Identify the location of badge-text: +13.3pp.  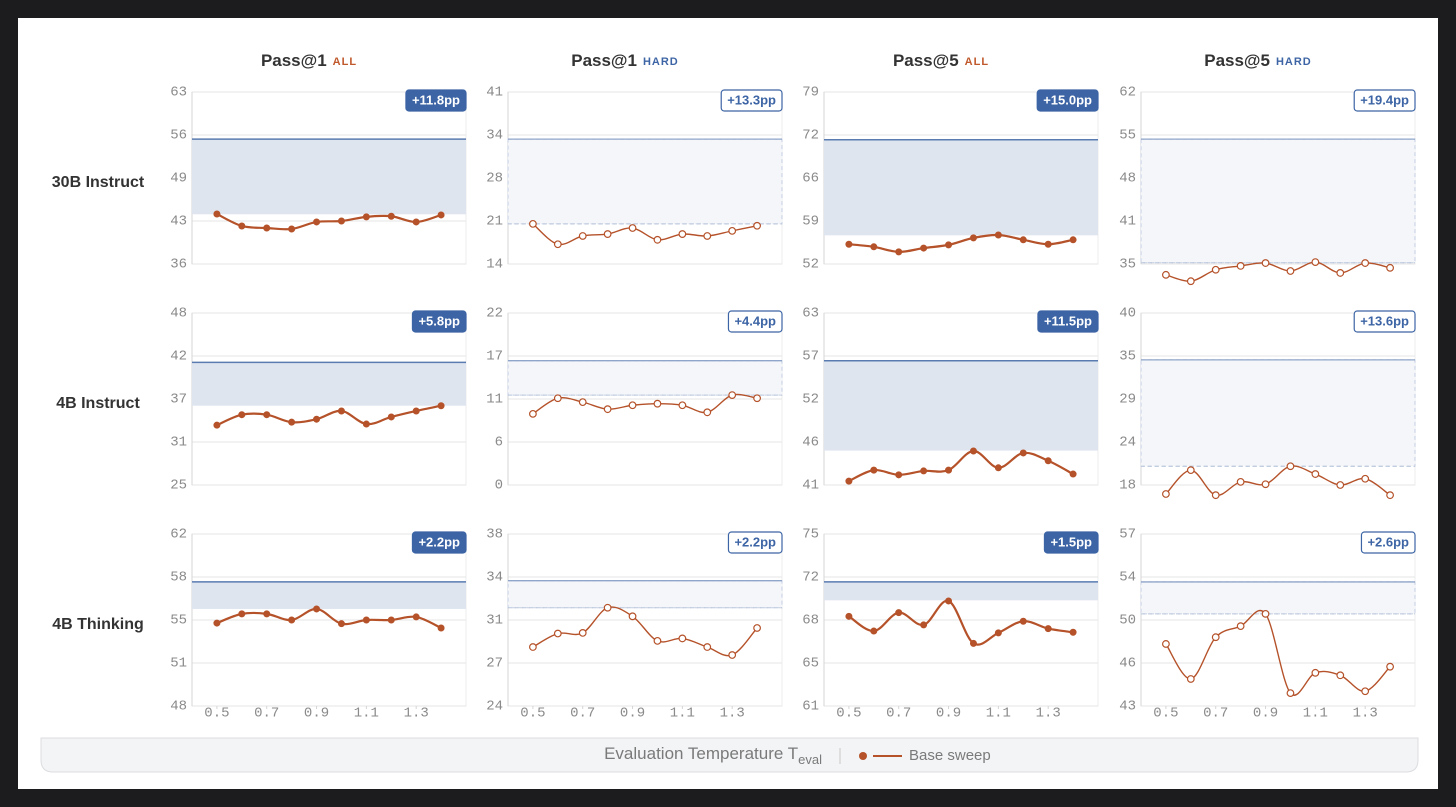
(751, 99).